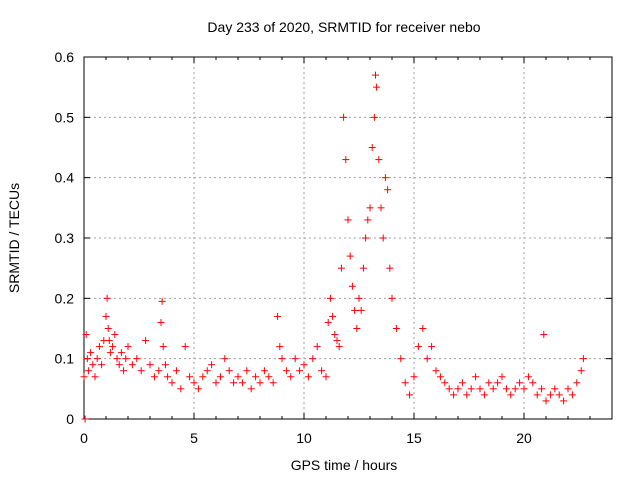 The image size is (640, 480). Describe the element at coordinates (65, 57) in the screenshot. I see `y-tick-label: 0.6` at that location.